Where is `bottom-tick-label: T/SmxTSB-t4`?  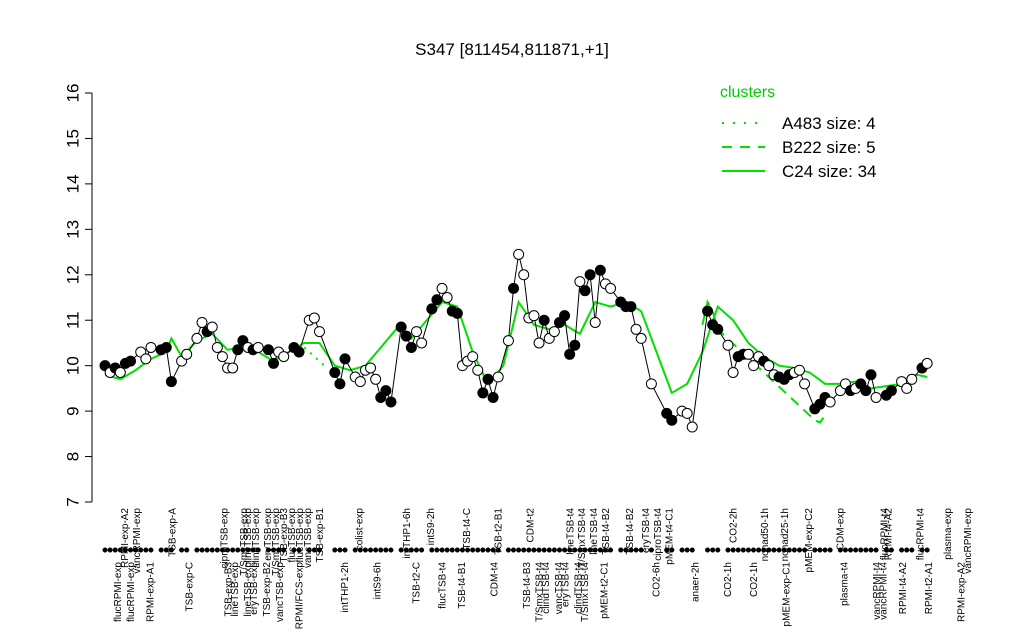 bottom-tick-label: T/SmxTSB-t4 is located at coordinates (540, 592).